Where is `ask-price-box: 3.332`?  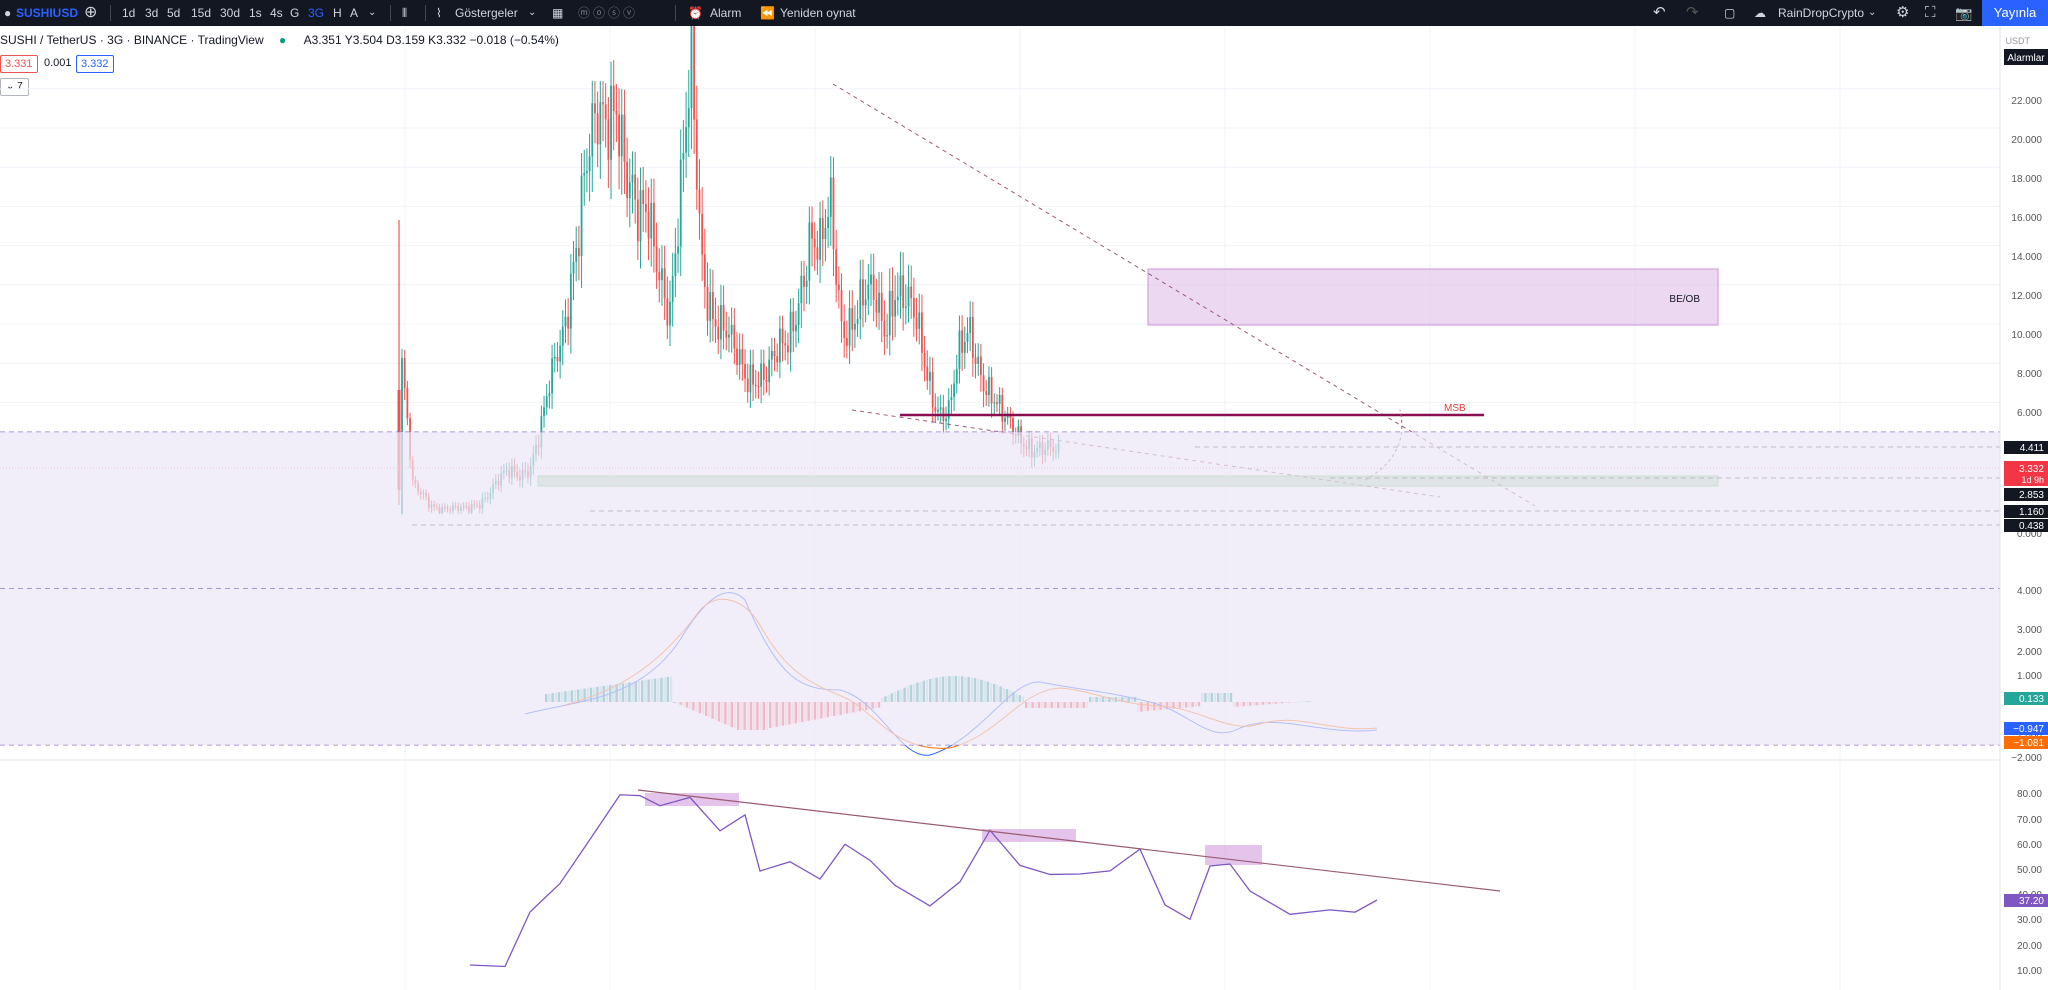 ask-price-box: 3.332 is located at coordinates (95, 64).